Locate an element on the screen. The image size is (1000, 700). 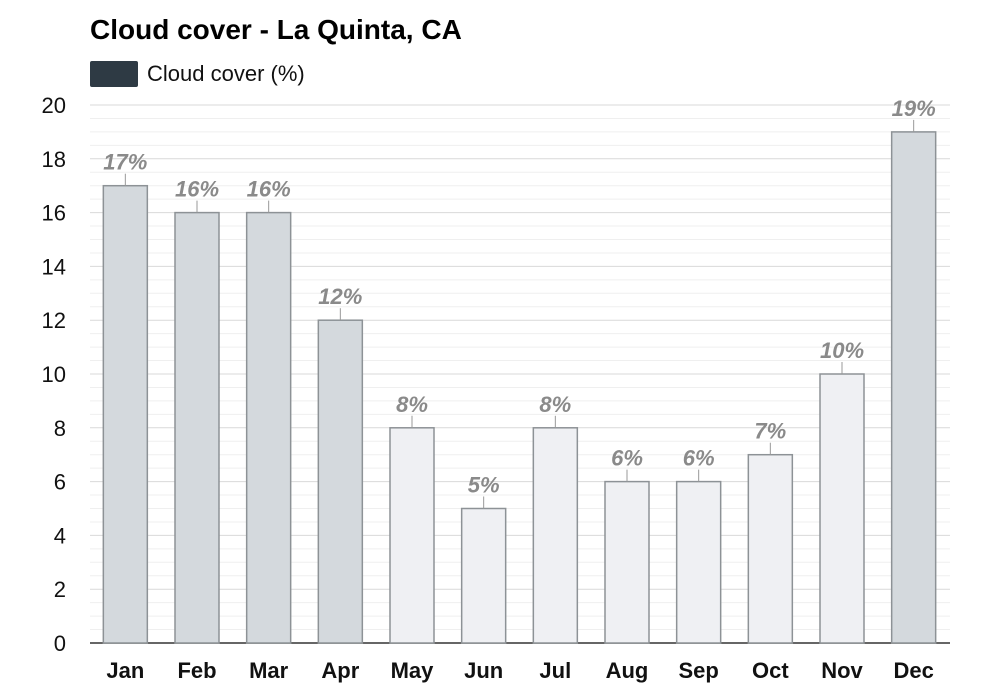
x-tick-label: Oct is located at coordinates (770, 670).